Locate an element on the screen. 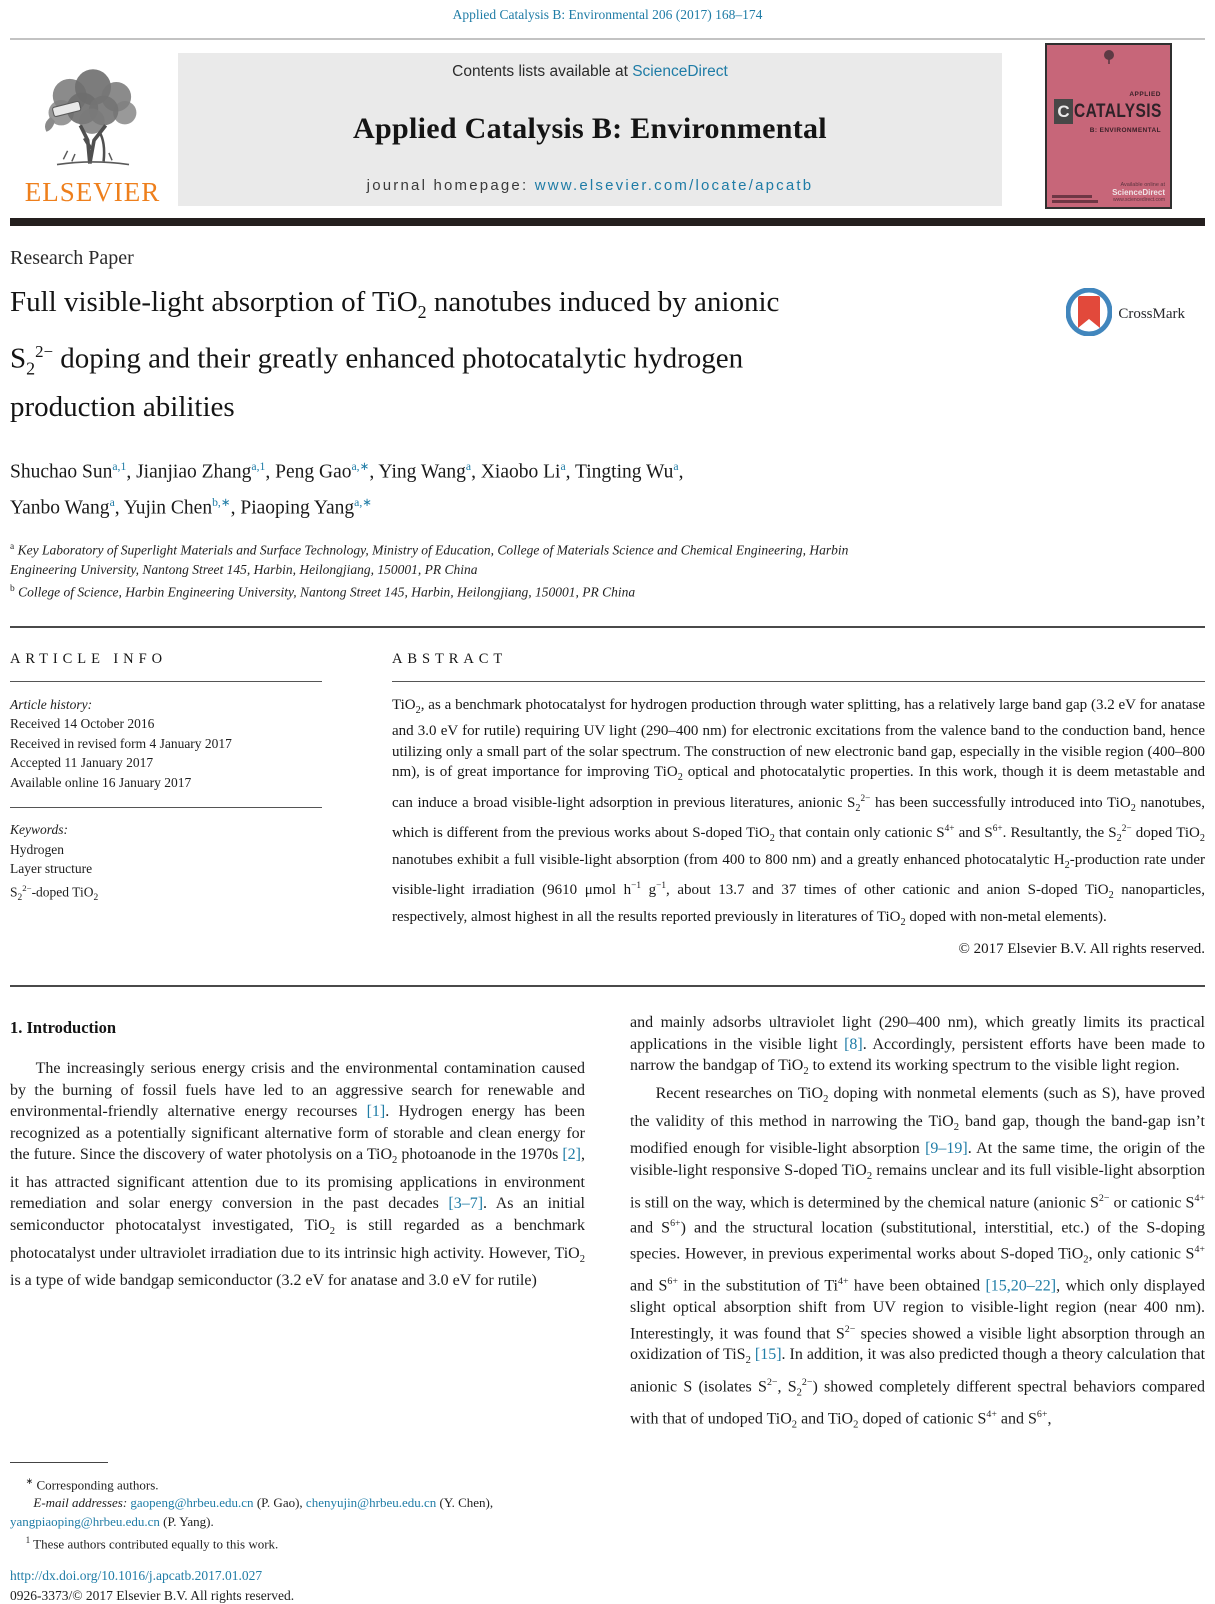 The height and width of the screenshot is (1604, 1215). top-hairline is located at coordinates (607, 39).